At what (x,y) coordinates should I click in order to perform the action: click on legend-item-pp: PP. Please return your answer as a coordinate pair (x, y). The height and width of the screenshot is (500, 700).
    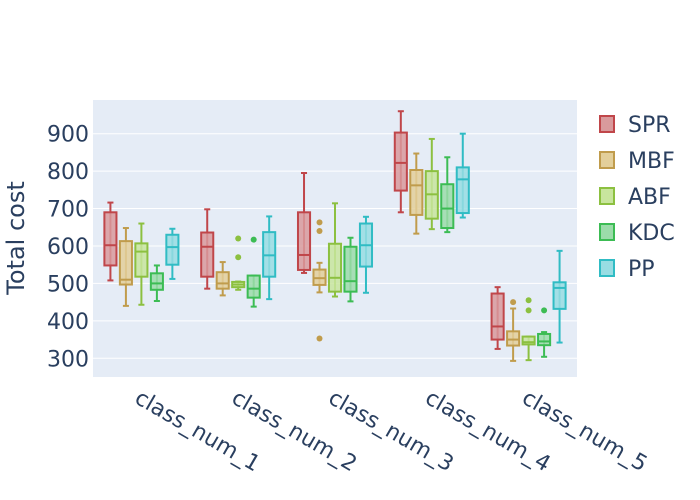
    Looking at the image, I should click on (627, 269).